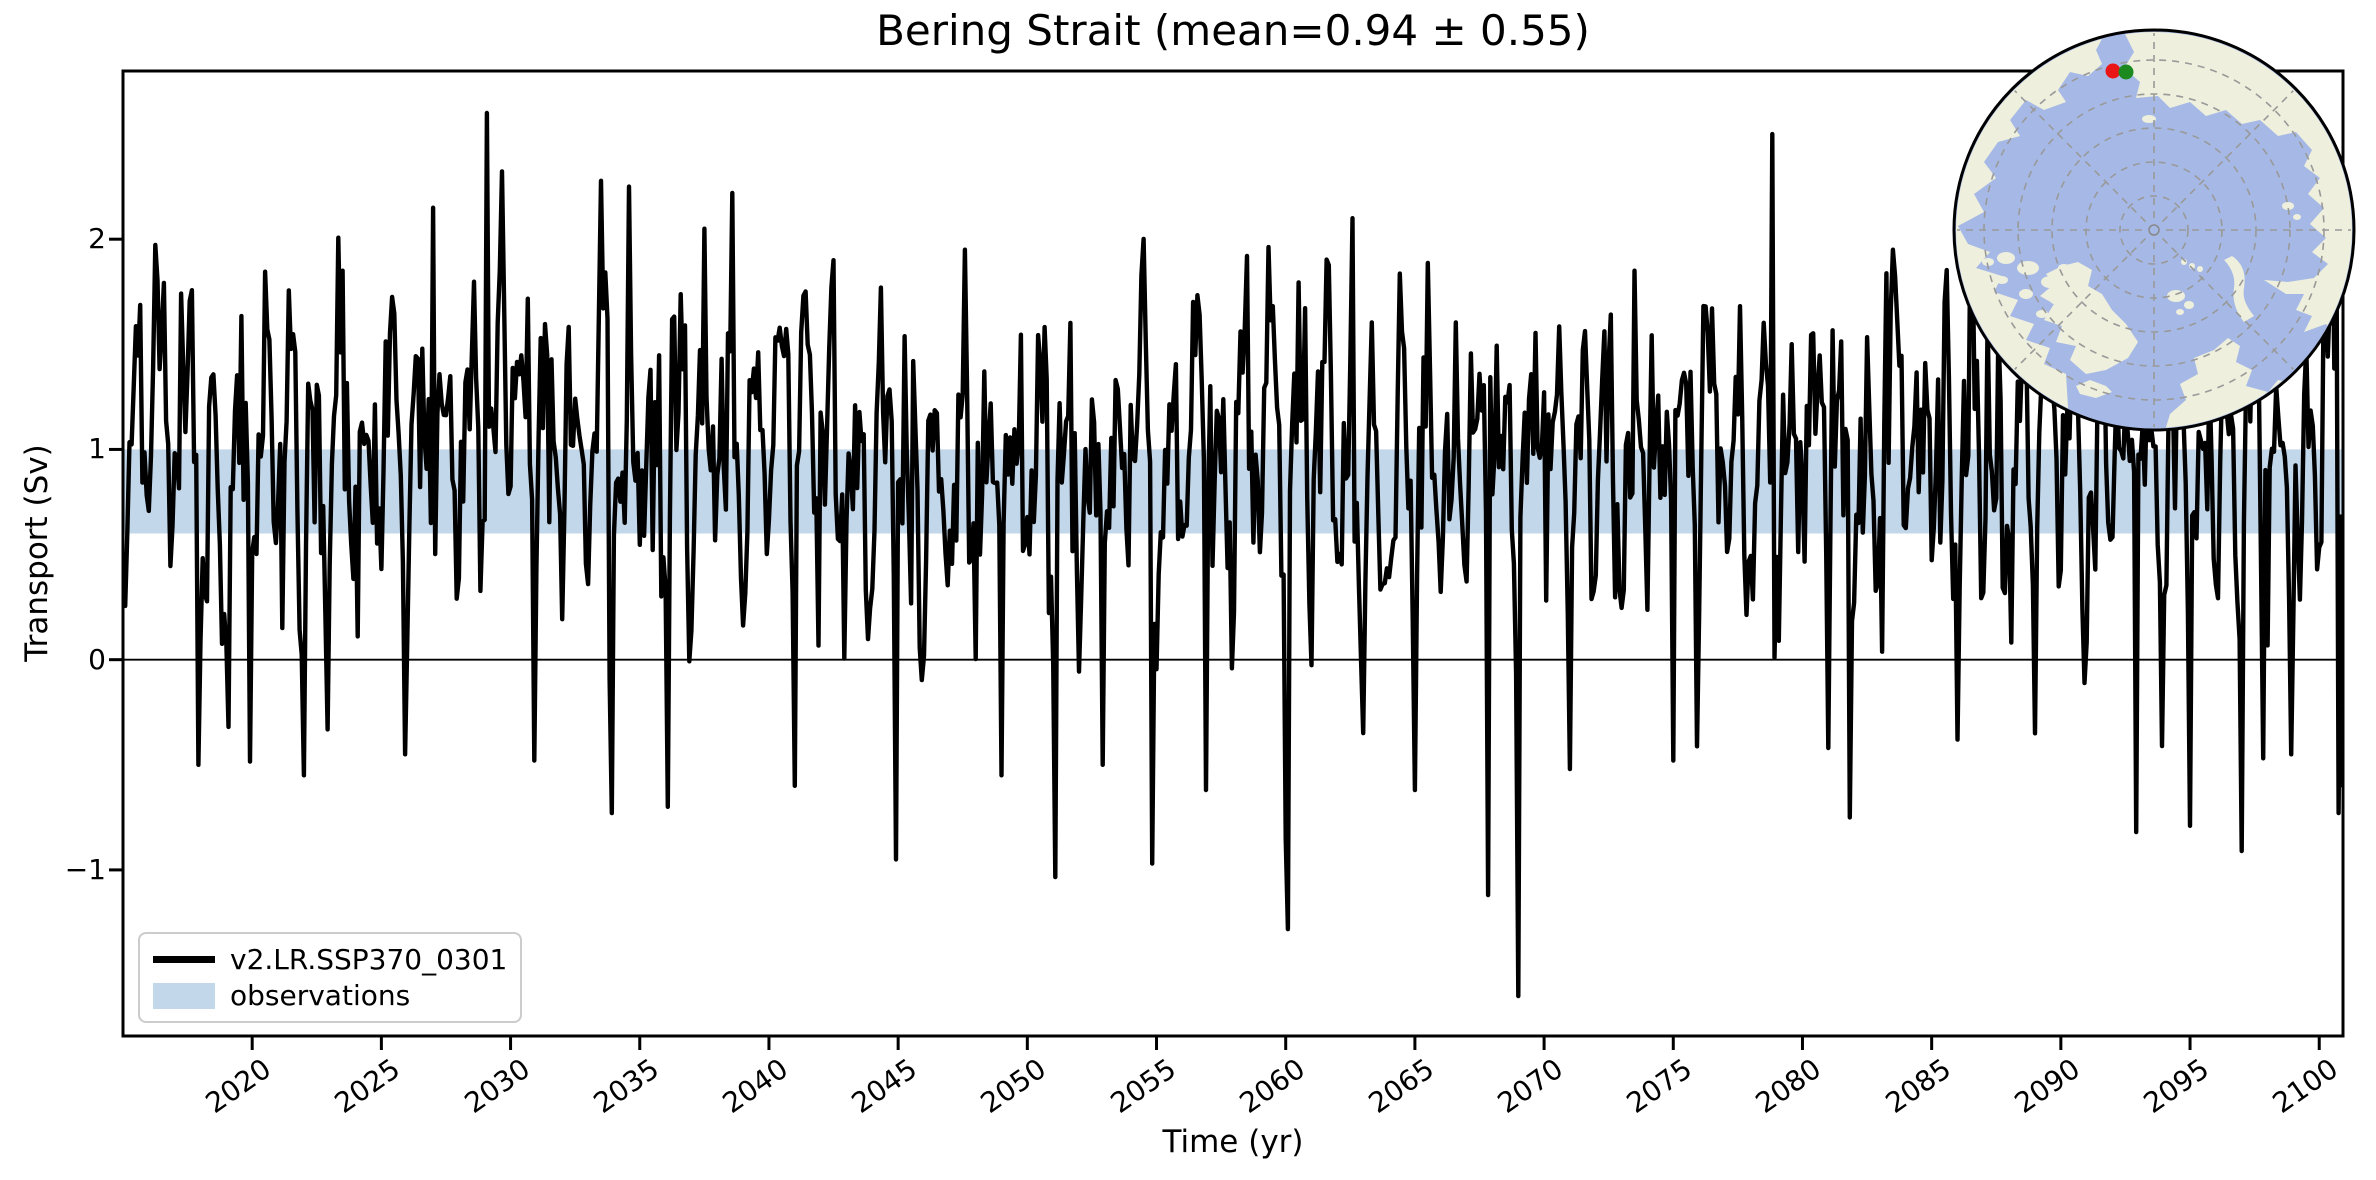 Image resolution: width=2376 pixels, height=1180 pixels. I want to click on y-axis-label: Transport (Sv), so click(37, 553).